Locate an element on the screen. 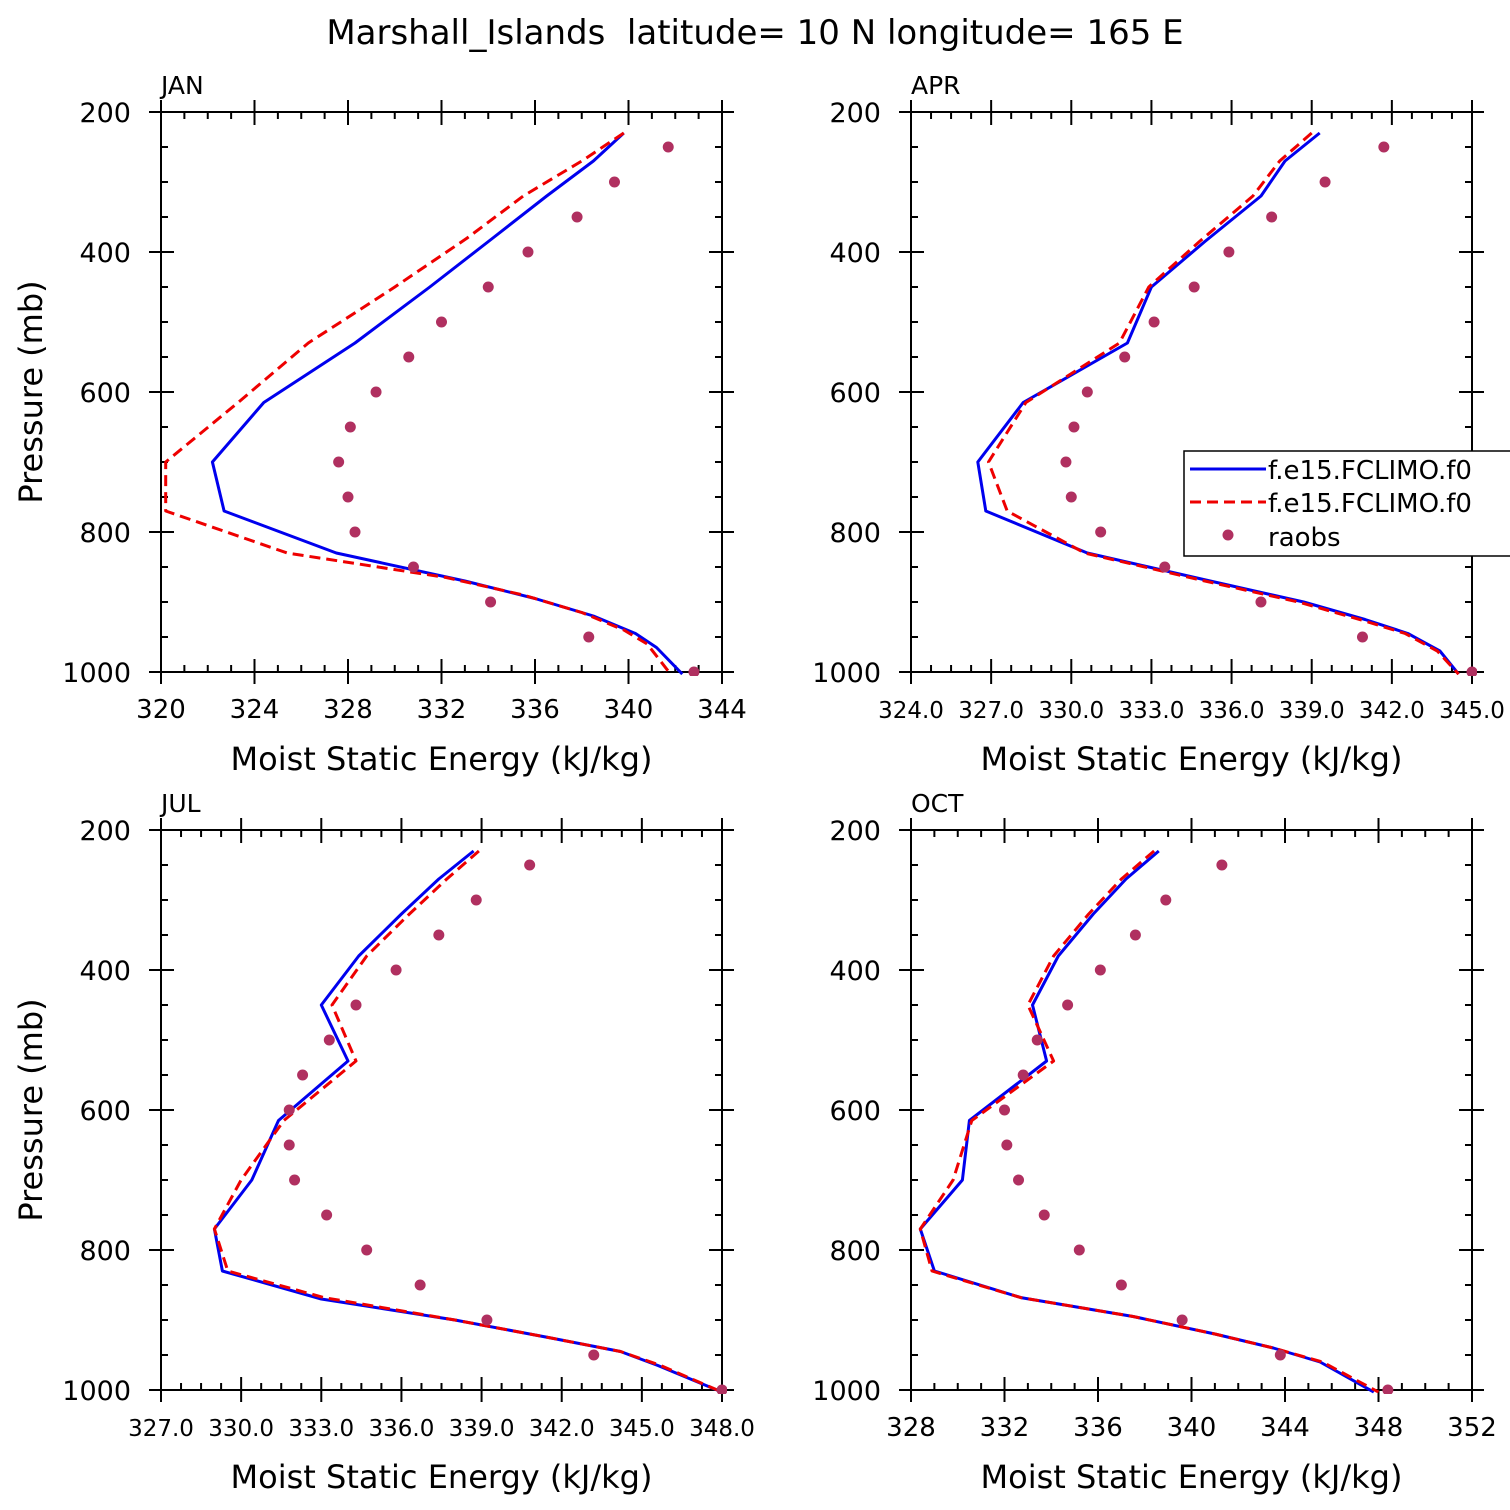 This screenshot has width=1510, height=1510. x-tick-label: 348 is located at coordinates (1379, 1428).